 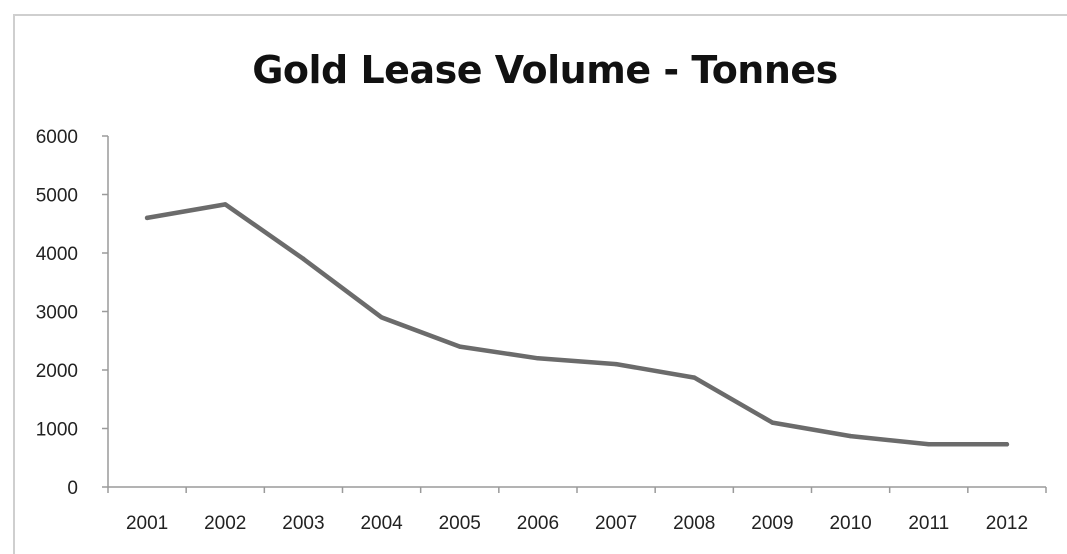 I want to click on y-tick-label: 1000, so click(x=57, y=430).